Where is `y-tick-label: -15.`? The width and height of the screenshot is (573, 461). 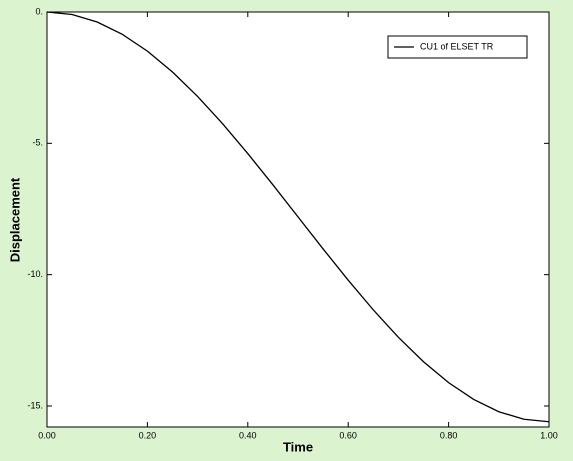 y-tick-label: -15. is located at coordinates (35, 405).